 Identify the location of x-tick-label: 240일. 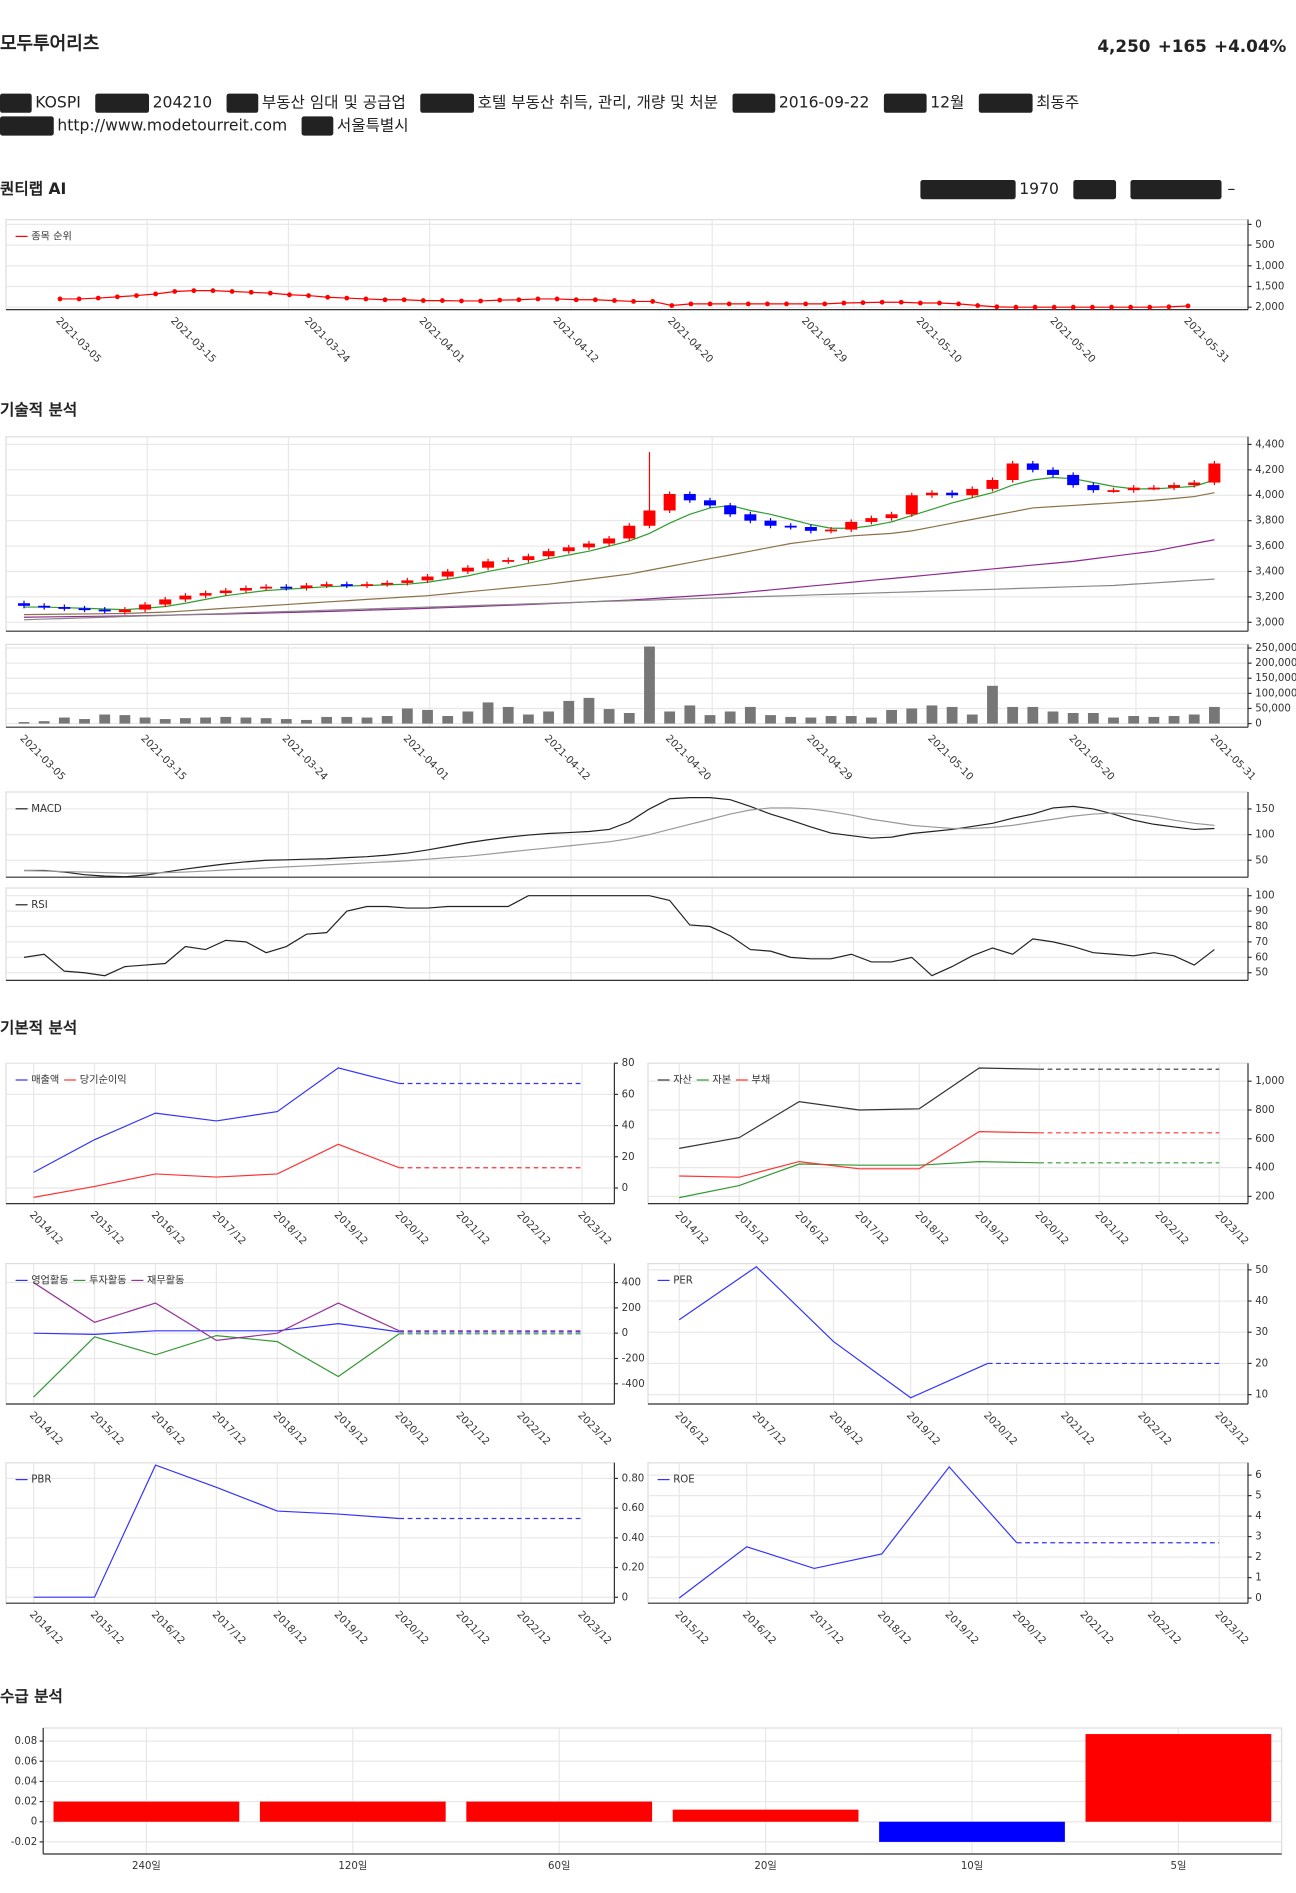
(146, 1866).